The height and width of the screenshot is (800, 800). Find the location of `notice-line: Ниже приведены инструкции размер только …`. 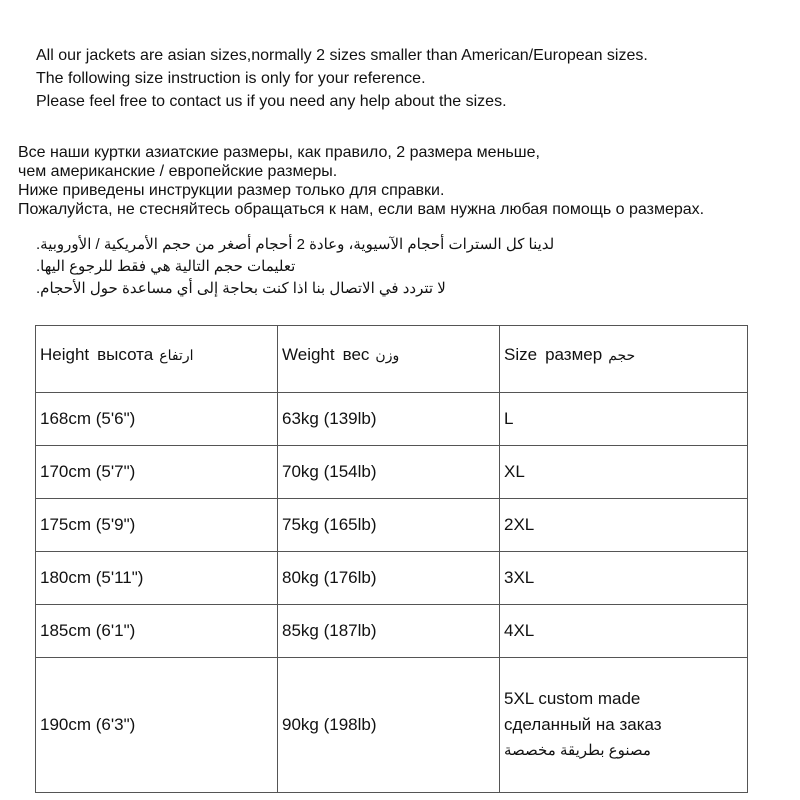

notice-line: Ниже приведены инструкции размер только … is located at coordinates (231, 190).